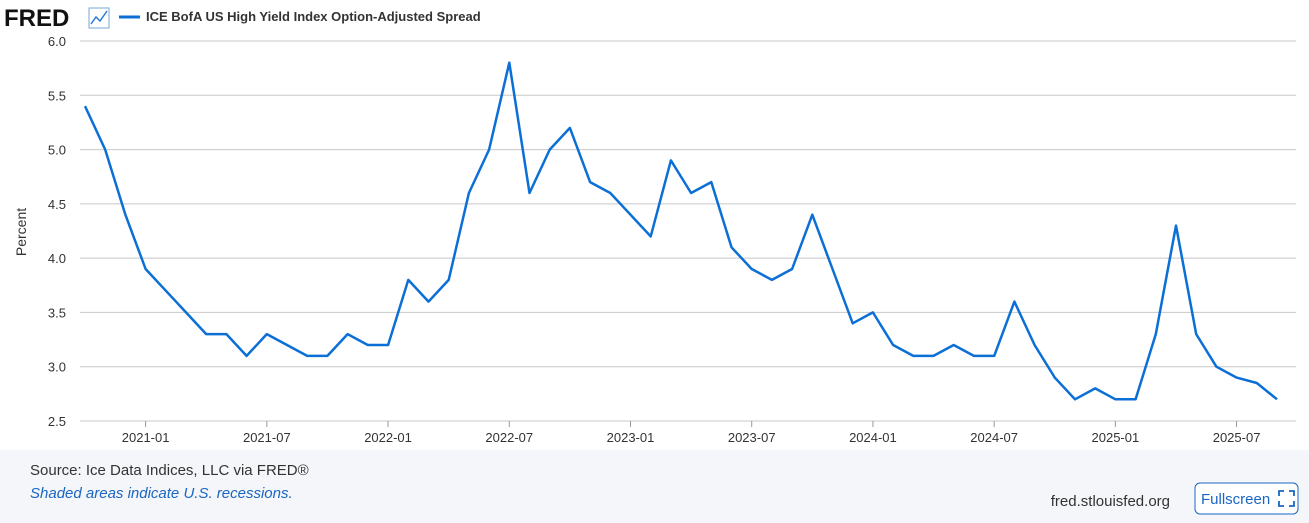 The image size is (1309, 523). Describe the element at coordinates (57, 204) in the screenshot. I see `y-tick-label: 4.5` at that location.